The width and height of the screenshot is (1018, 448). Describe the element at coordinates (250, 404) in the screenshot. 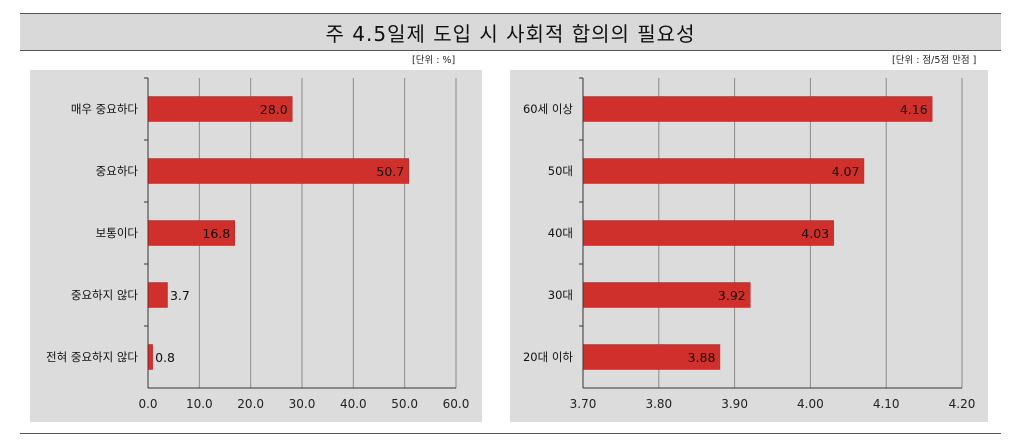

I see `x-tick-label: 20.0` at that location.